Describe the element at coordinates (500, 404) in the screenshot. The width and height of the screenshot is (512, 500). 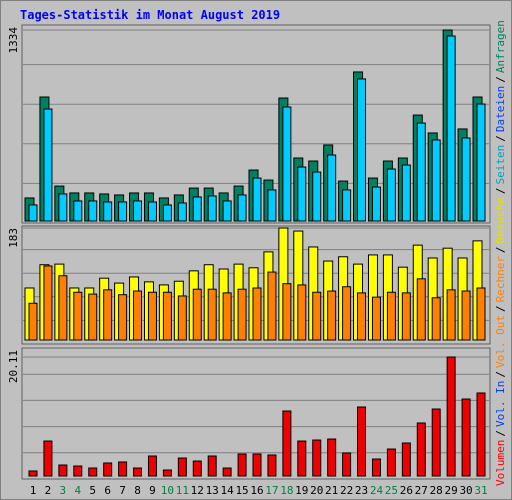
I see `legend-entry: Vol. In` at that location.